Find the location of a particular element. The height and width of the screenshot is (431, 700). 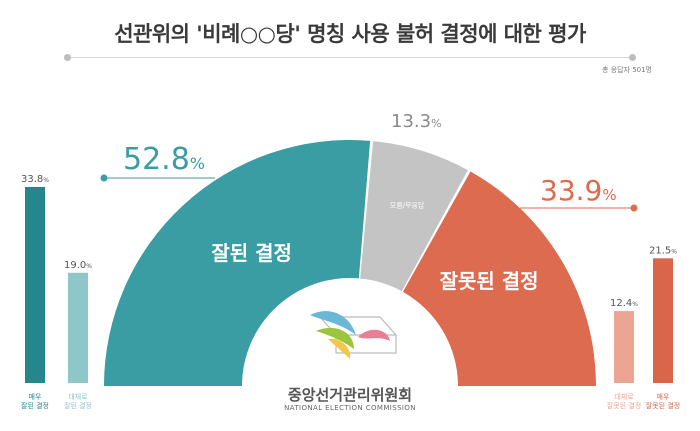

divider-dot-left is located at coordinates (67, 57).